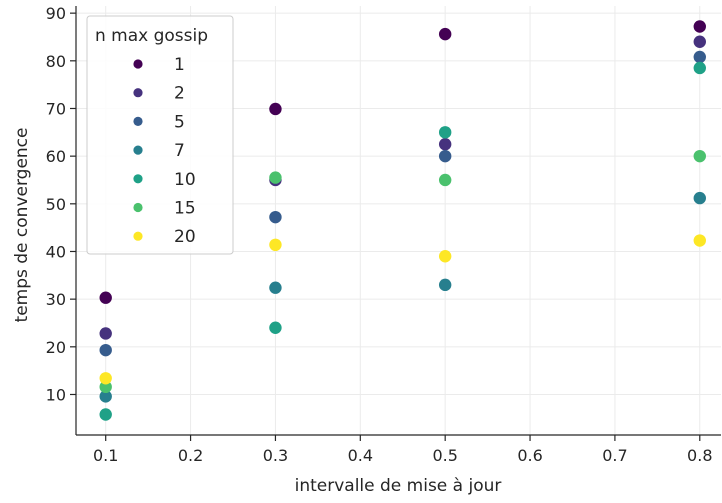 Image resolution: width=722 pixels, height=503 pixels. I want to click on legend-label: 20, so click(185, 237).